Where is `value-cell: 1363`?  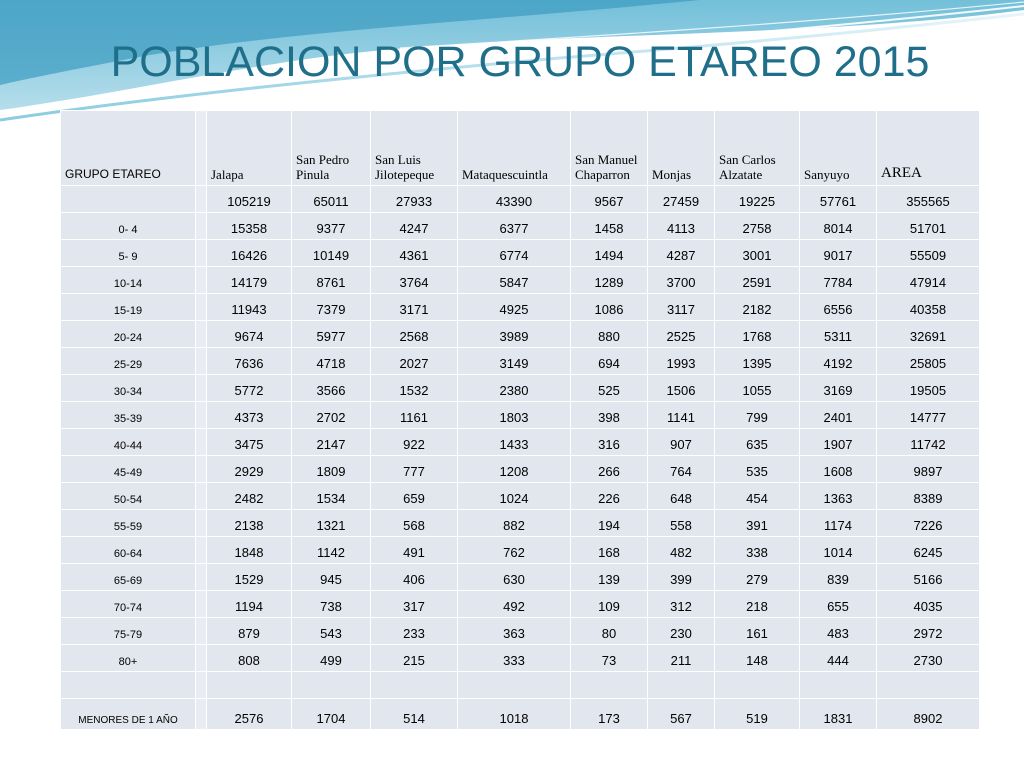
value-cell: 1363 is located at coordinates (838, 496).